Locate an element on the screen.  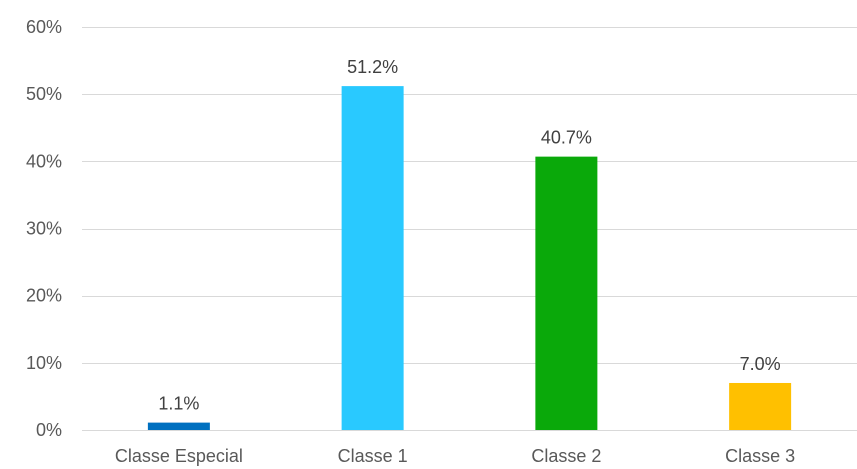
y-tick-label-40: 40% is located at coordinates (44, 161).